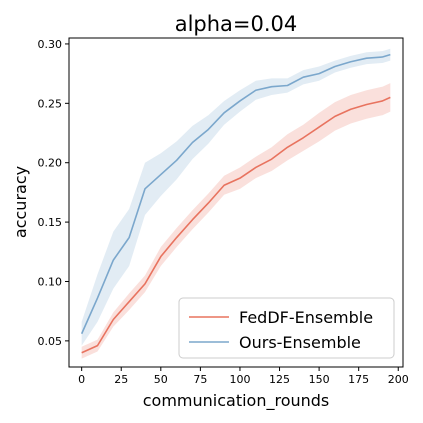 Image resolution: width=423 pixels, height=423 pixels. I want to click on legend-box, so click(286, 328).